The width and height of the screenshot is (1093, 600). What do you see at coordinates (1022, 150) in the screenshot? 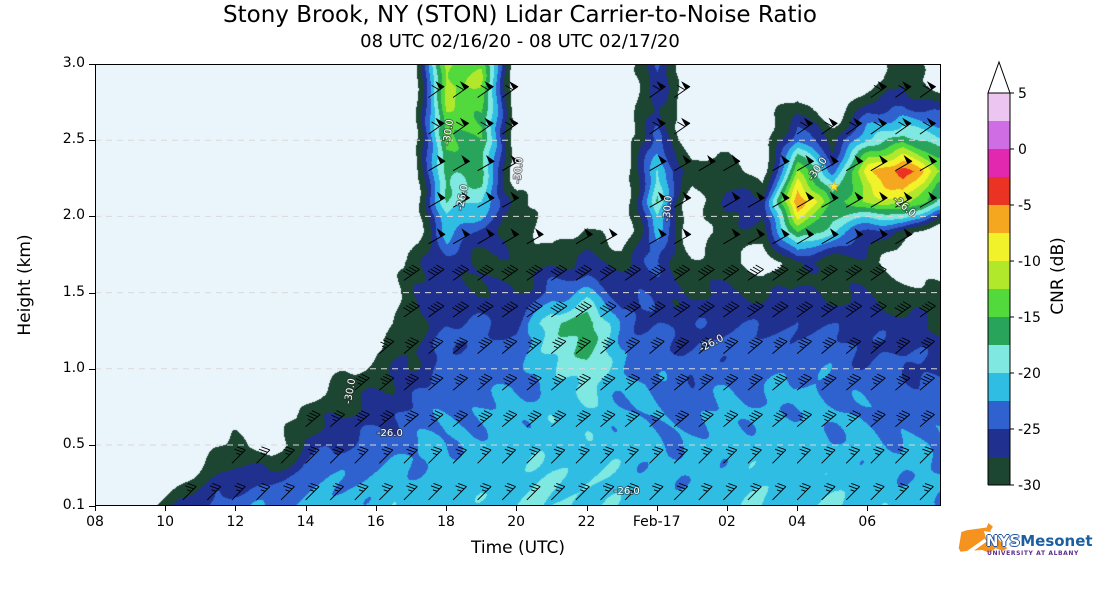
I see `colorbar-tick-label: 0` at bounding box center [1022, 150].